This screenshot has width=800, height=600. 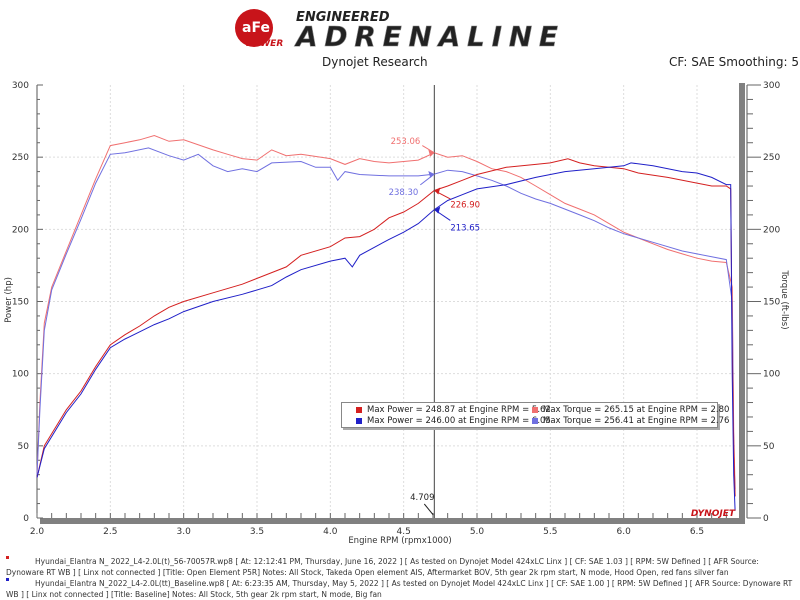 What do you see at coordinates (375, 62) in the screenshot?
I see `chart-title: Dynojet Research` at bounding box center [375, 62].